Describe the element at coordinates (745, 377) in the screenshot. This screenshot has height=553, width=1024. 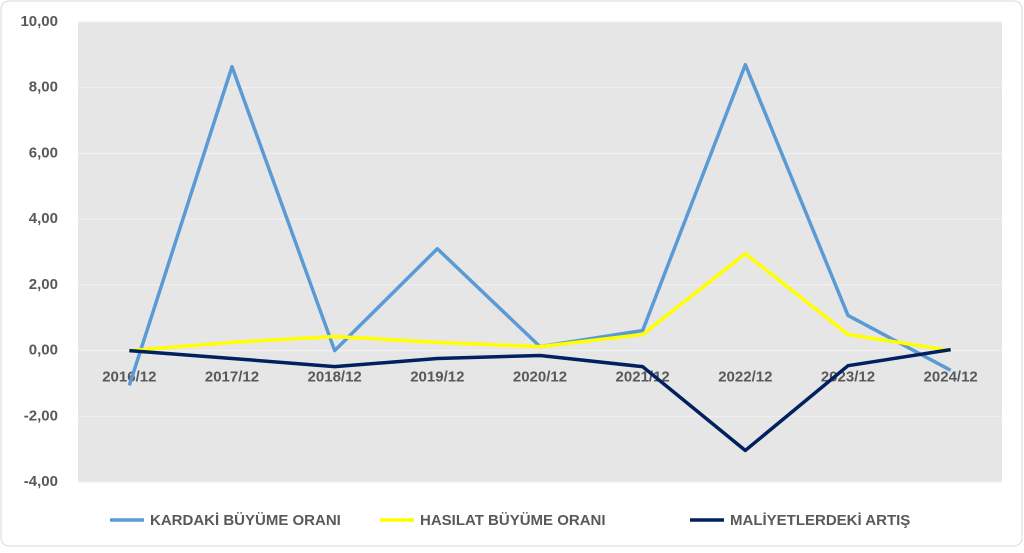
I see `x-tick-label: 2022/12` at that location.